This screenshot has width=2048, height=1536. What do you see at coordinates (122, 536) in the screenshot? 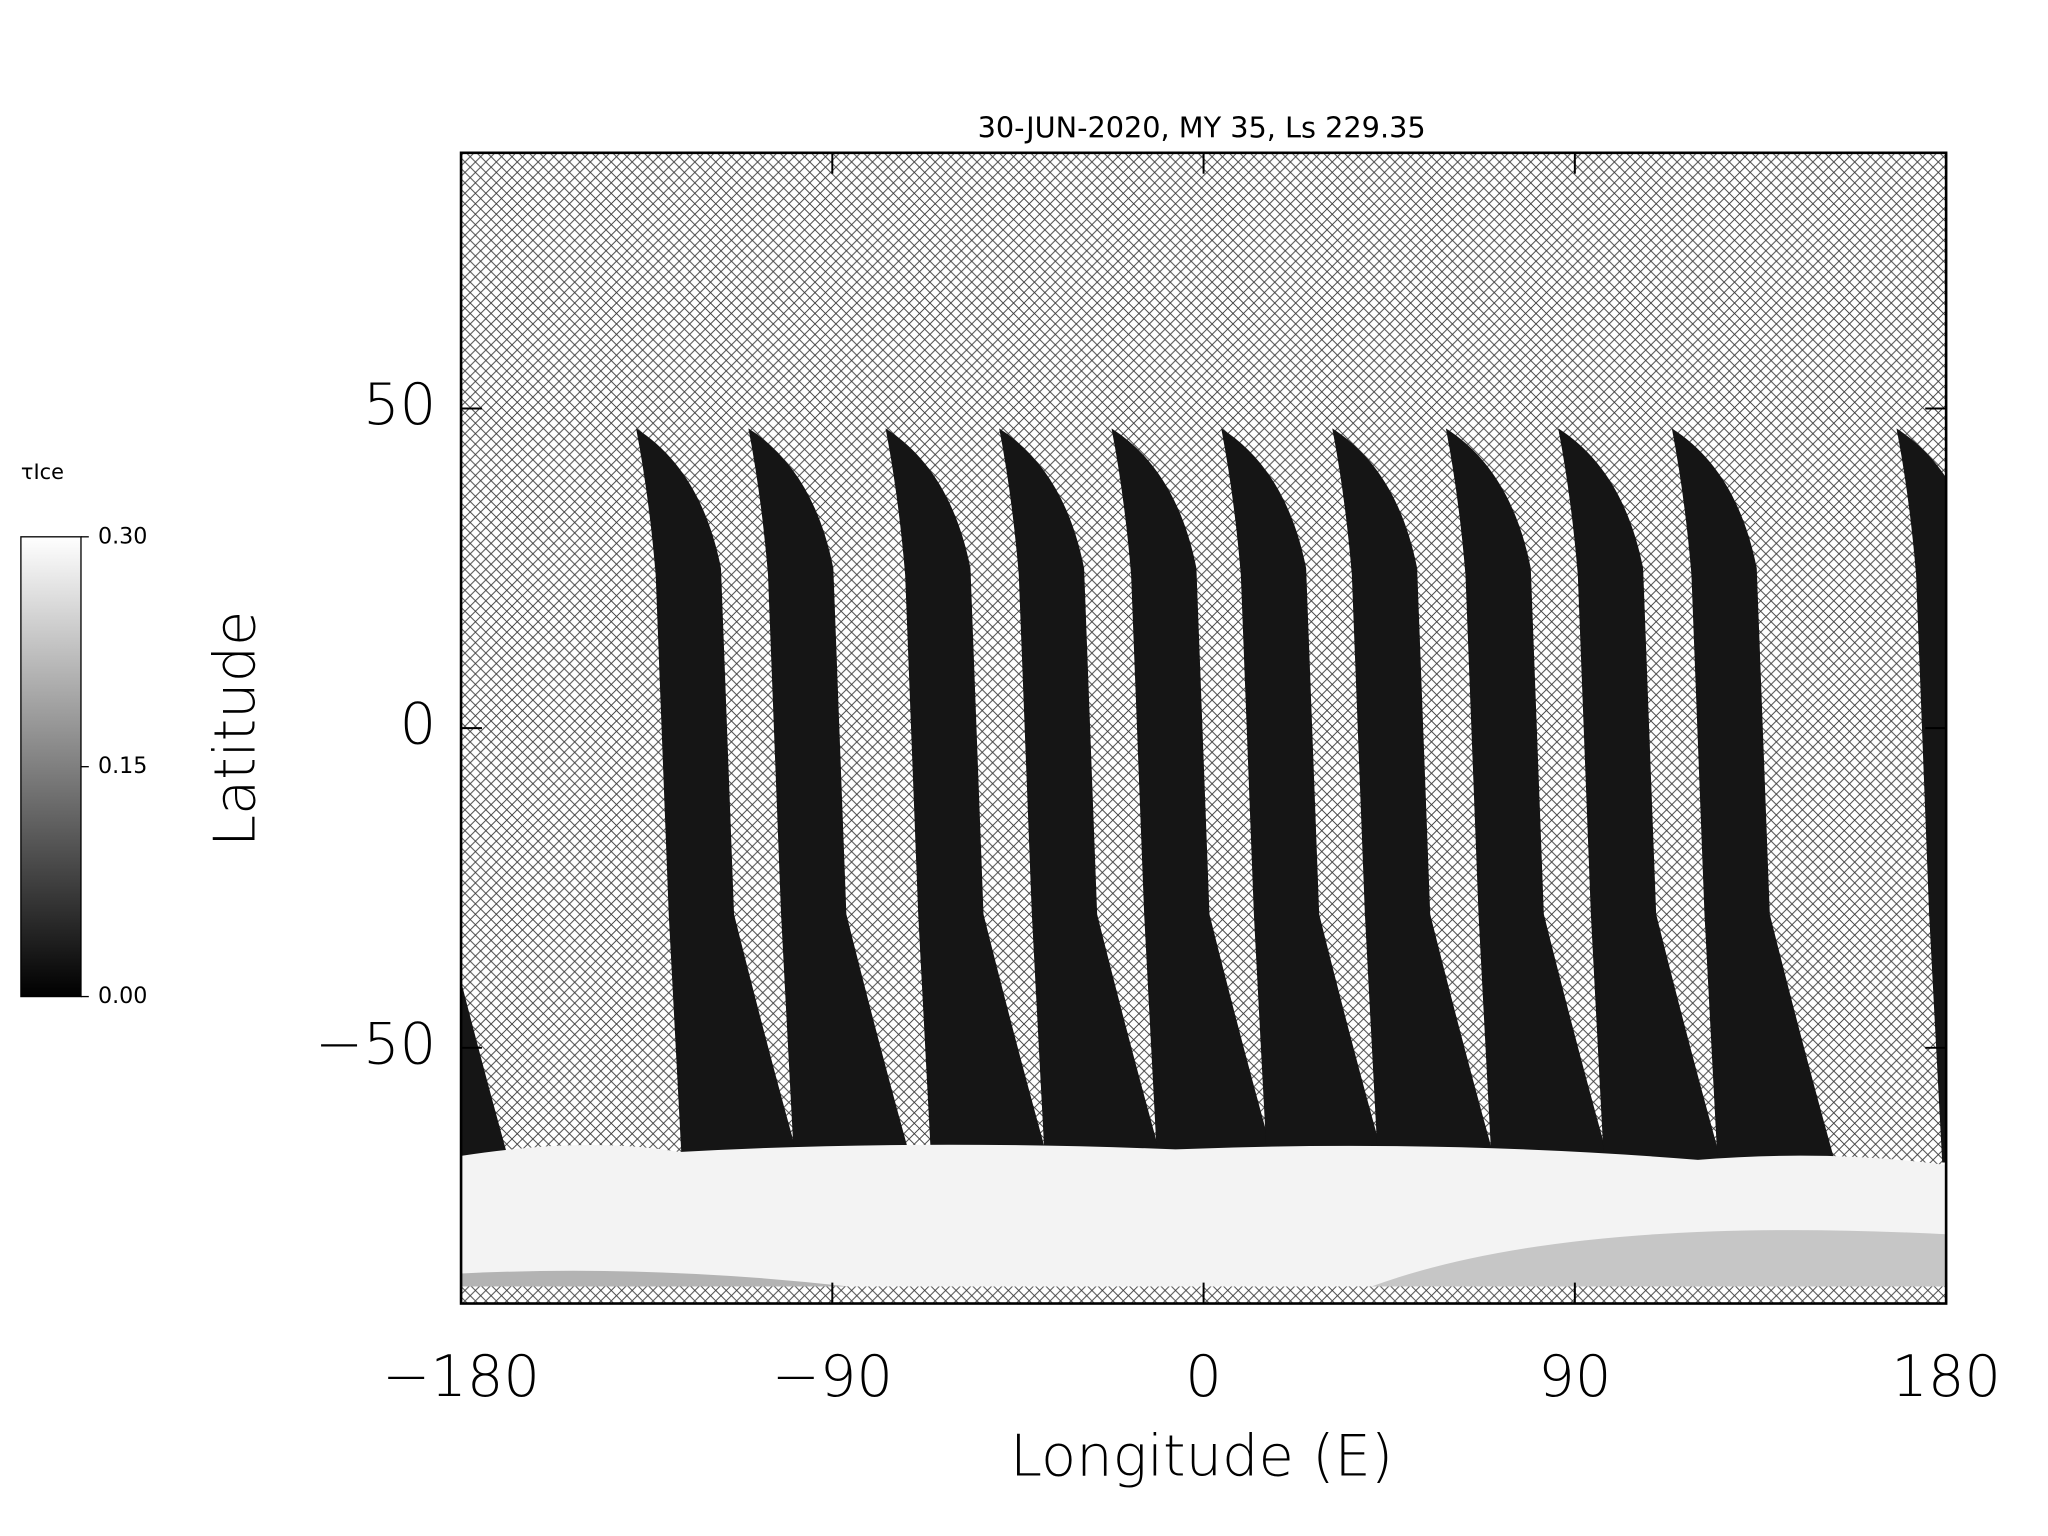
I see `colorbar-tick-label: 0.30` at bounding box center [122, 536].